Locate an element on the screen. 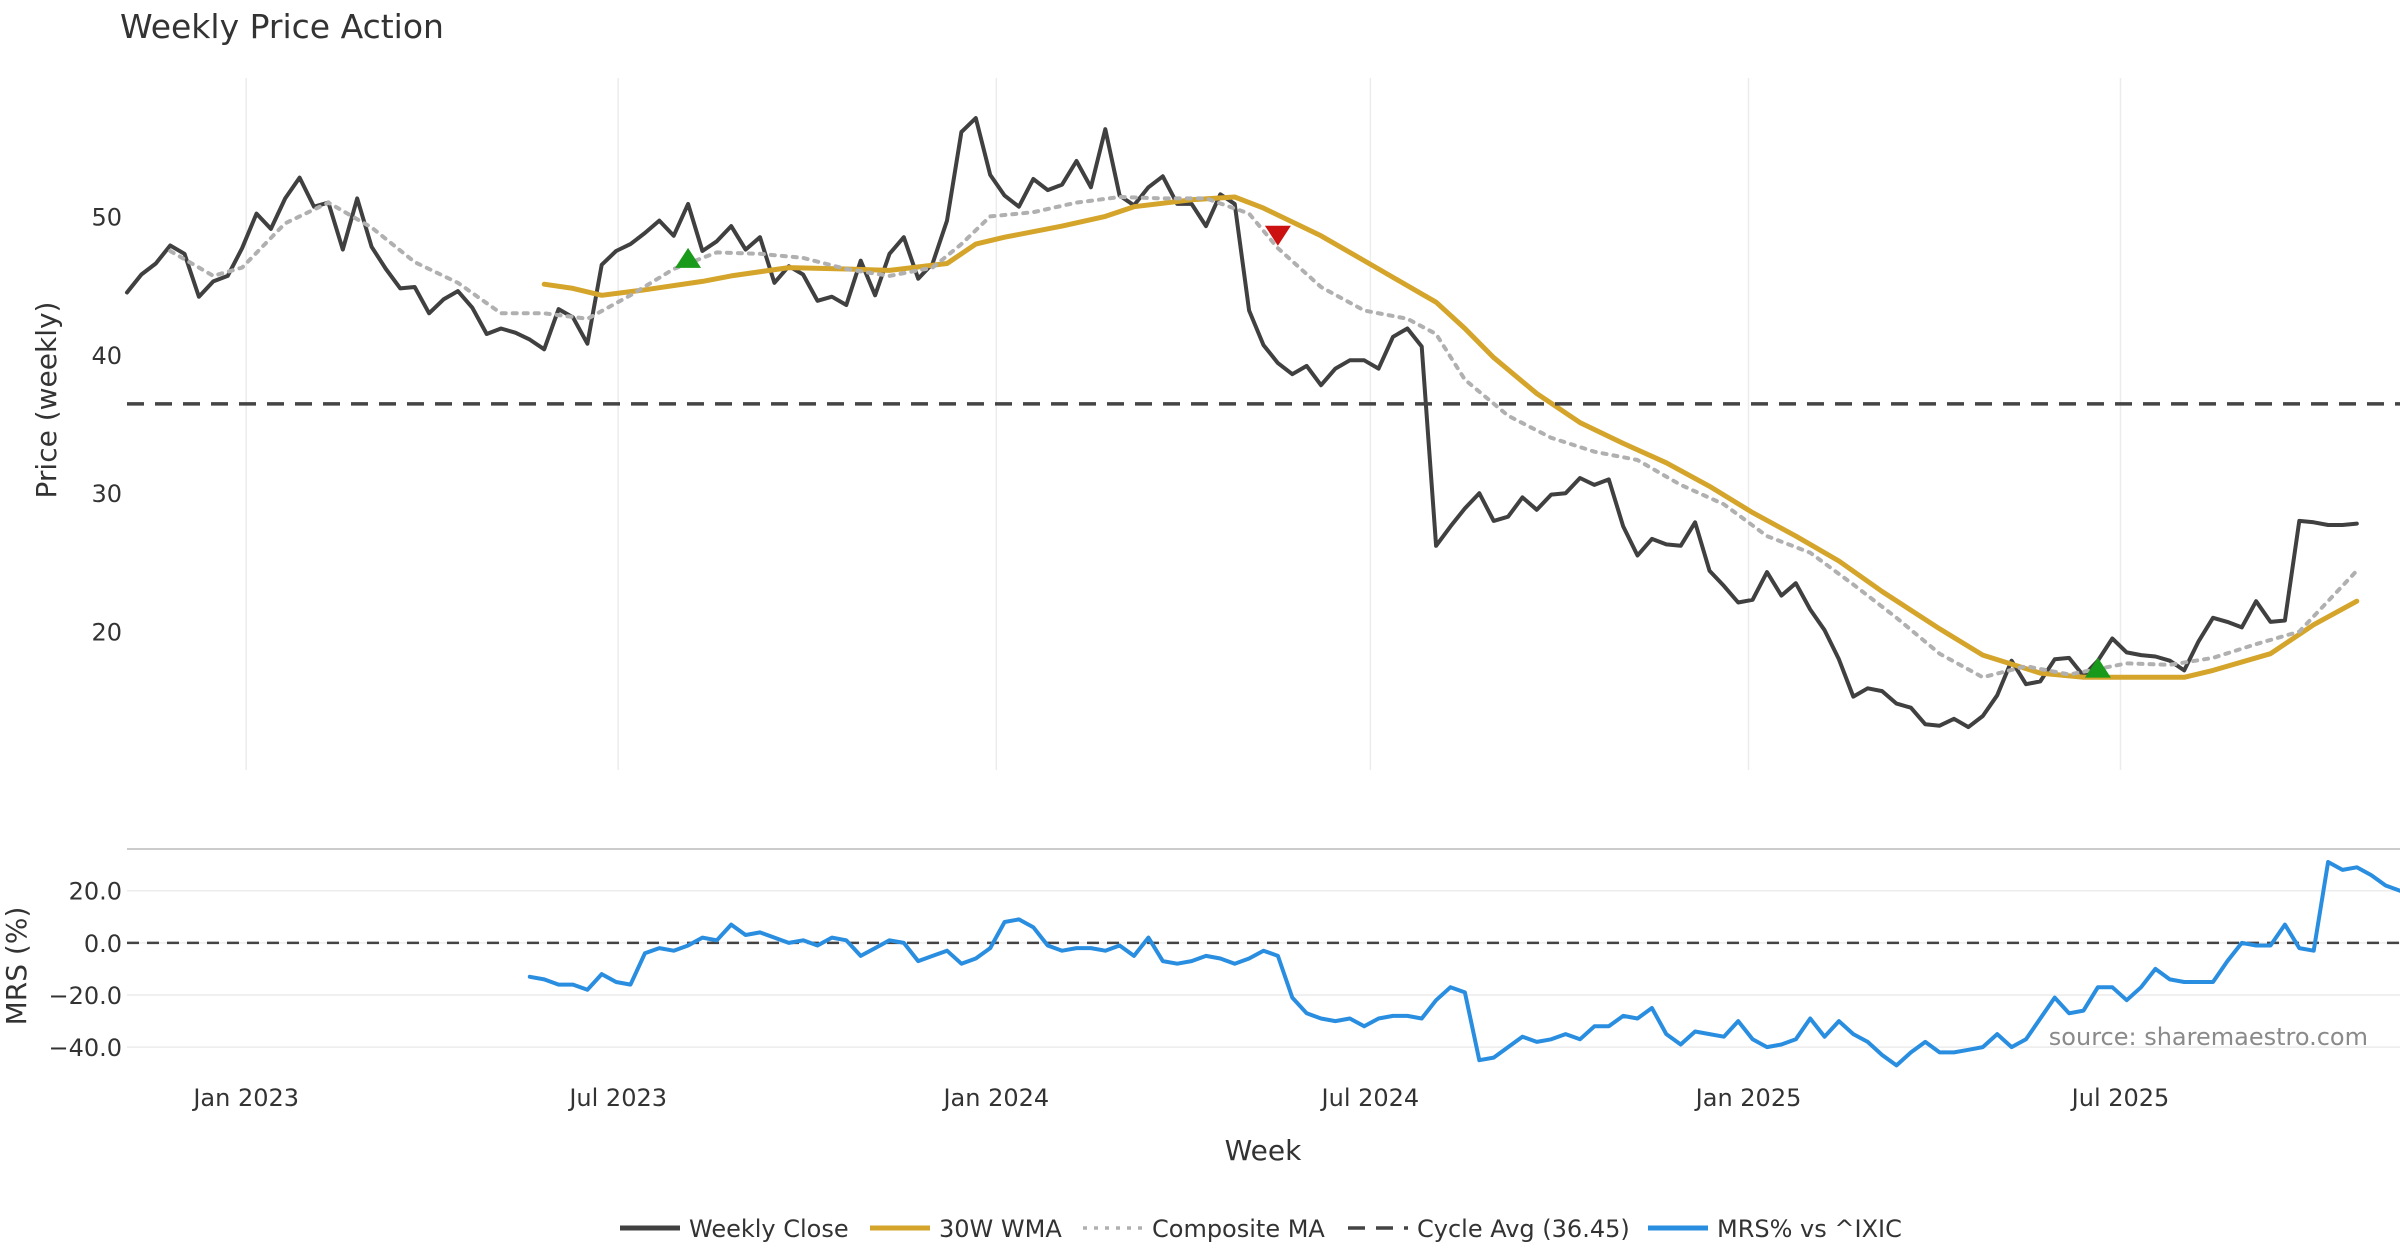  x-tick-label: Jul 2024 is located at coordinates (1370, 1098).